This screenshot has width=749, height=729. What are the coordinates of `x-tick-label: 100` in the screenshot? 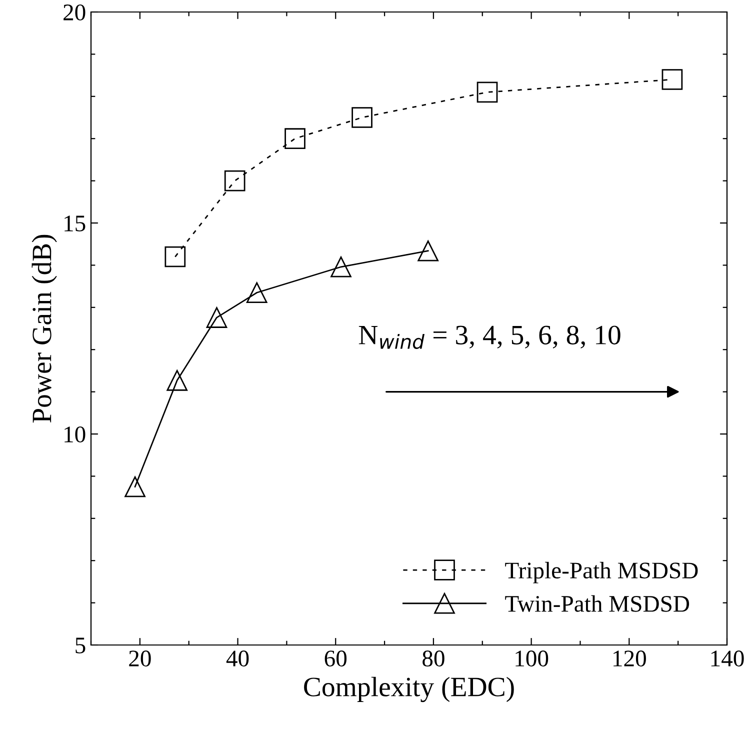 It's located at (532, 658).